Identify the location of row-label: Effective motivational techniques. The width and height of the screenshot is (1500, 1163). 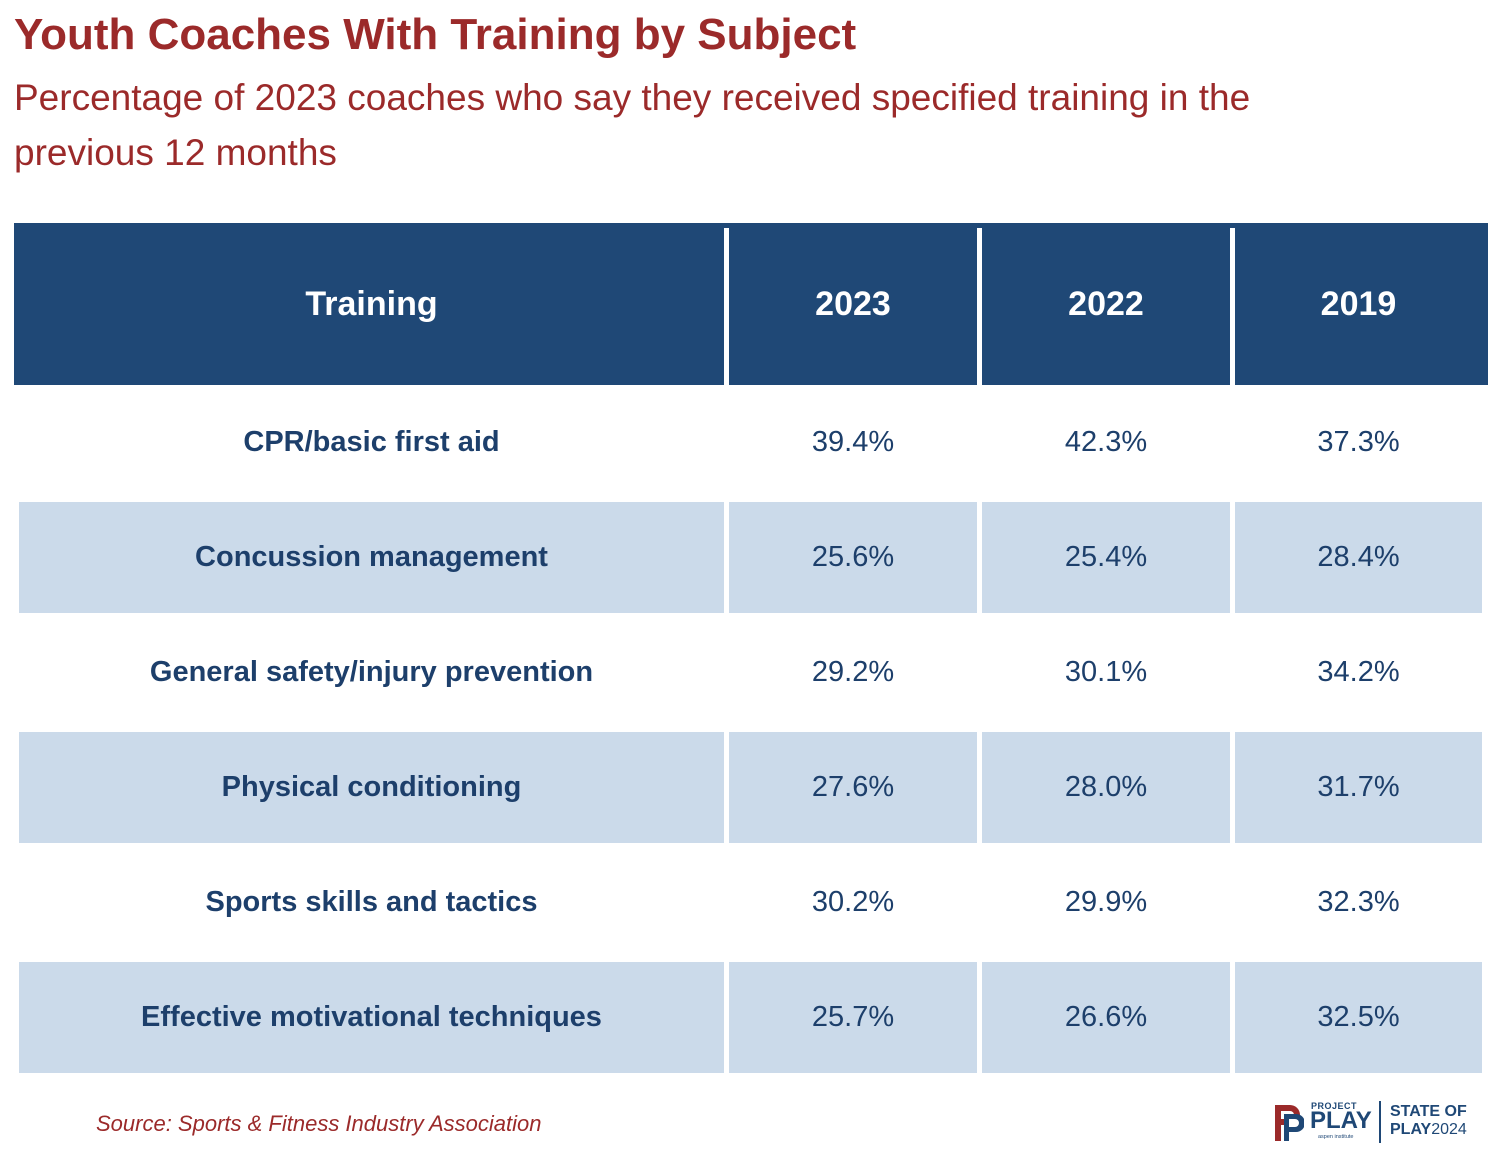
(371, 1017).